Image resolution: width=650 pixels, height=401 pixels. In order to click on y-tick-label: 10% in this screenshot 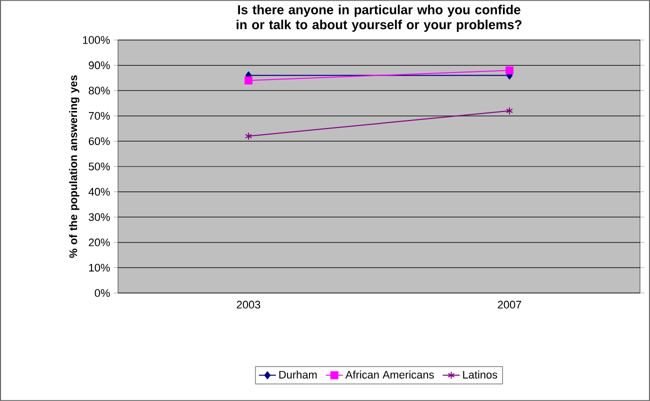, I will do `click(99, 268)`.